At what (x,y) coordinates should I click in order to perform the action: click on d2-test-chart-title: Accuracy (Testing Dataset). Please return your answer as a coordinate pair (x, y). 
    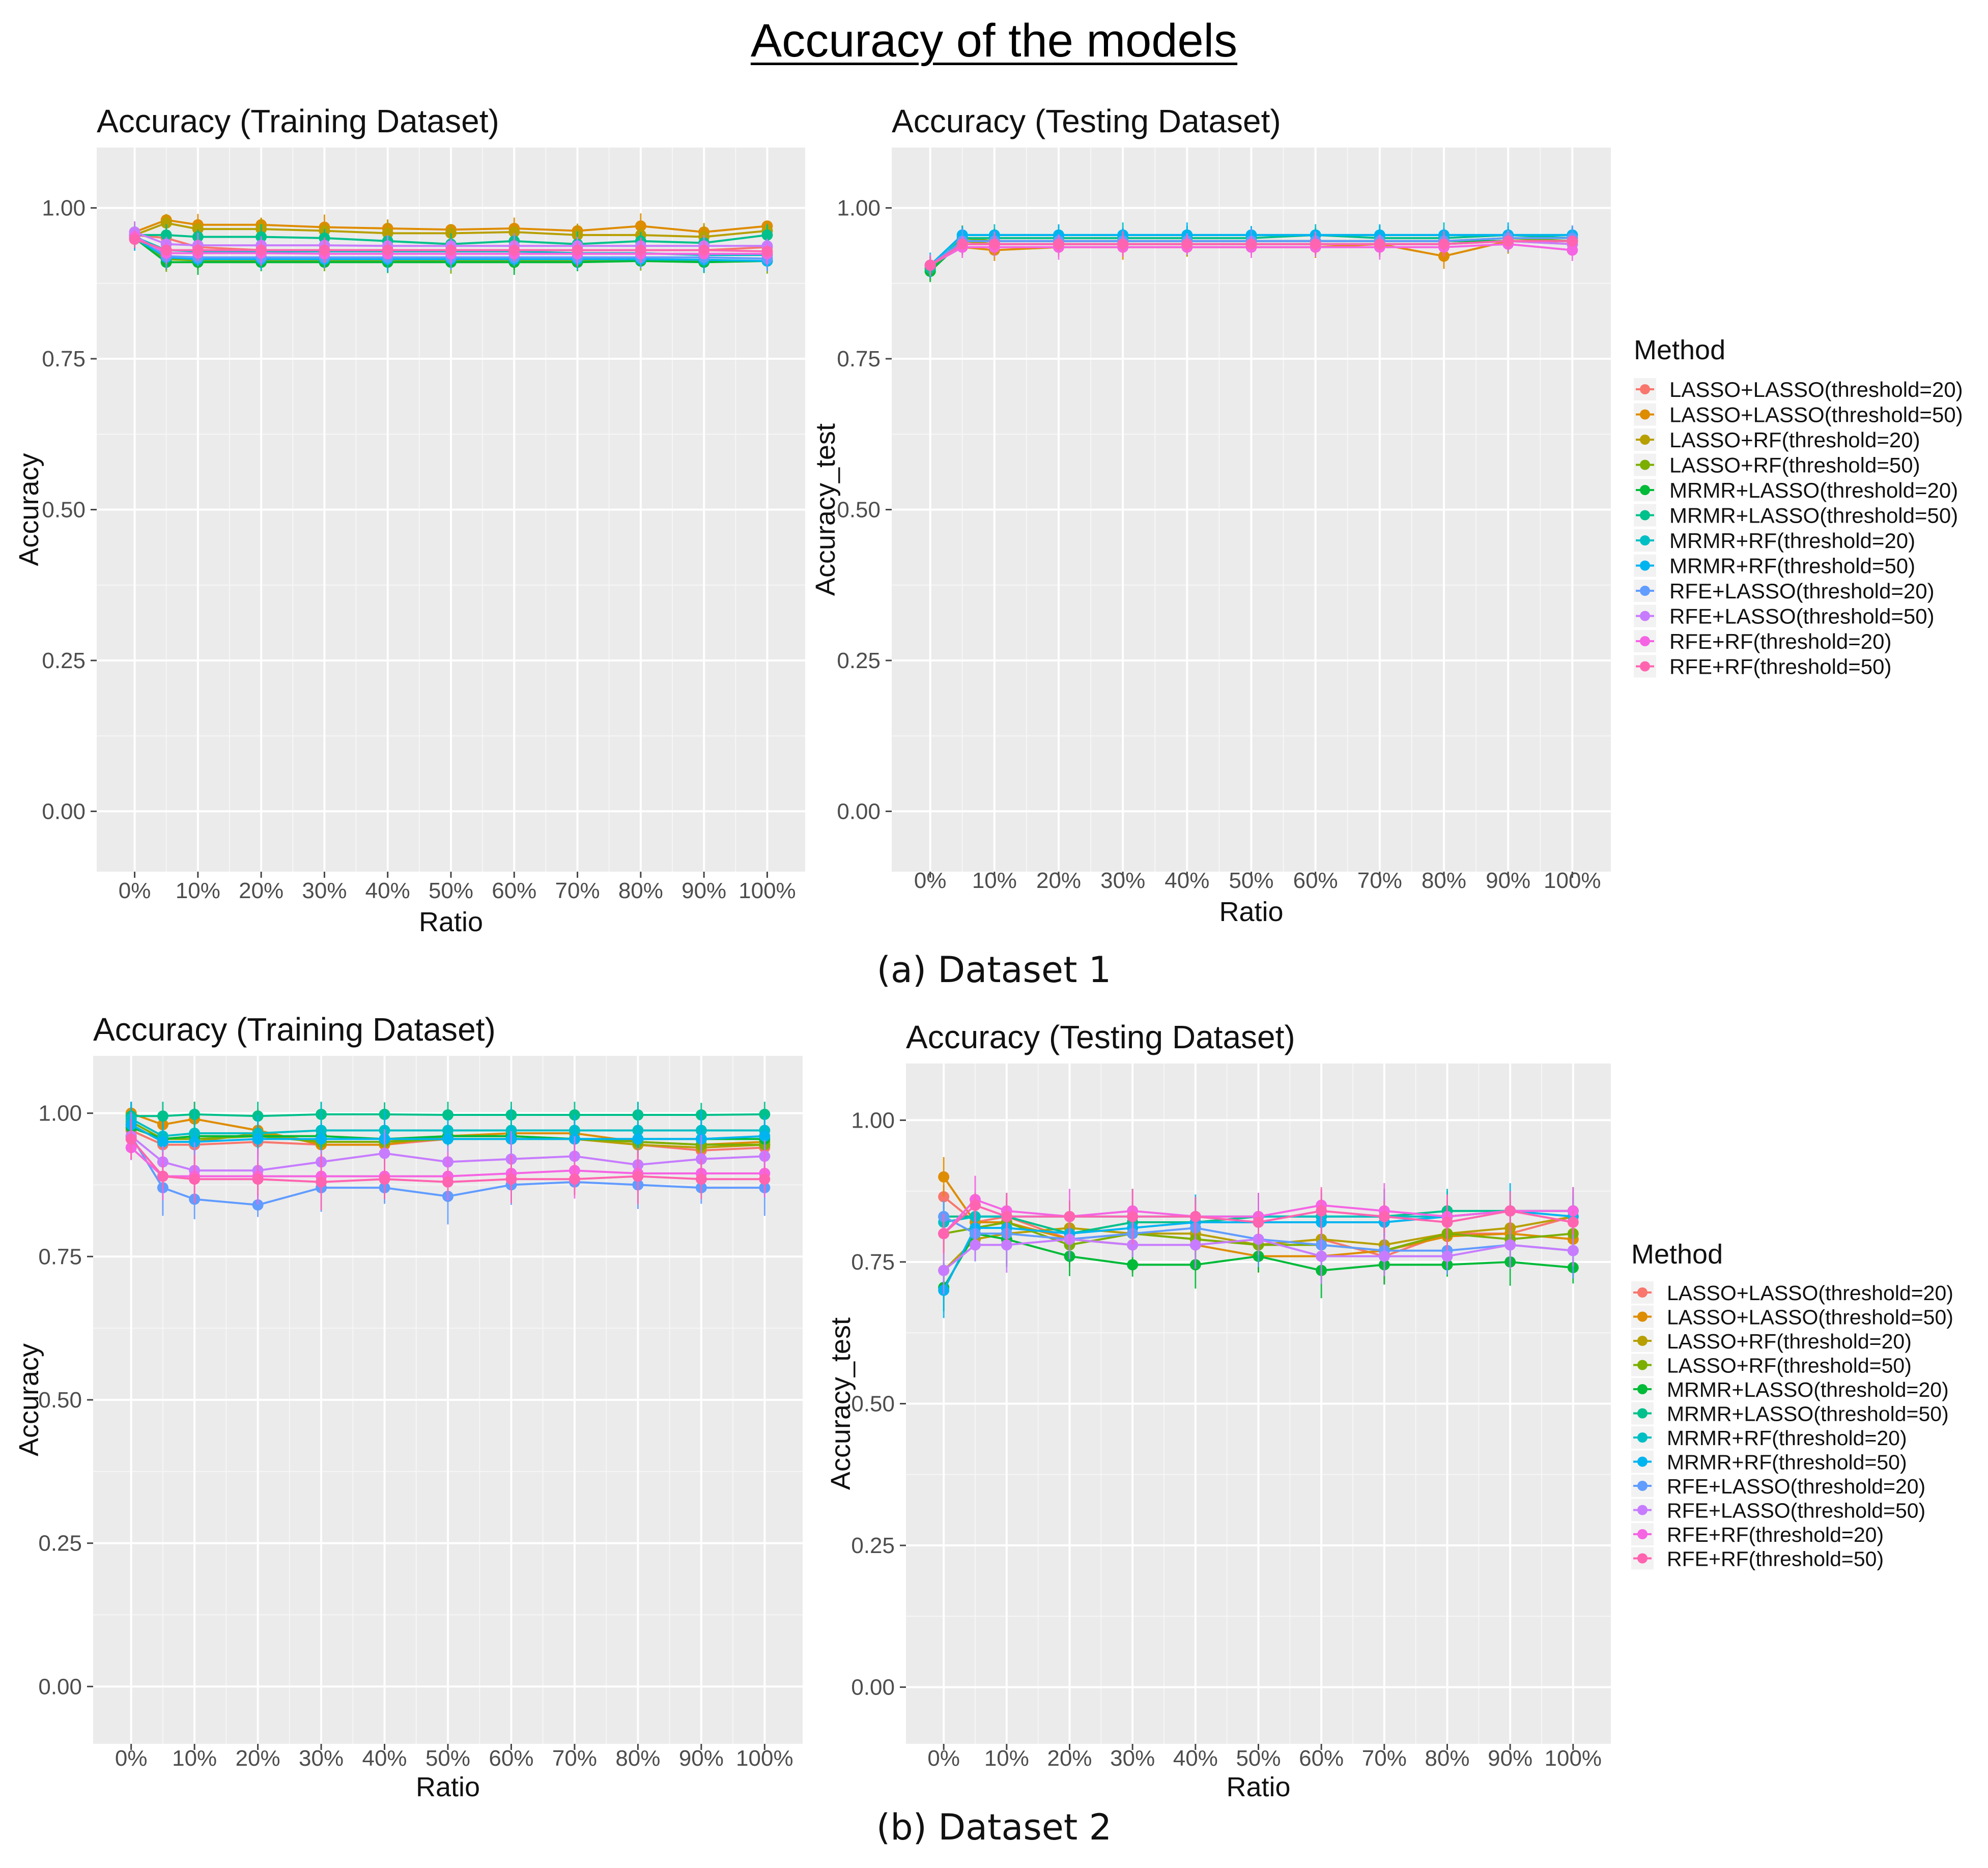
    Looking at the image, I should click on (1100, 1037).